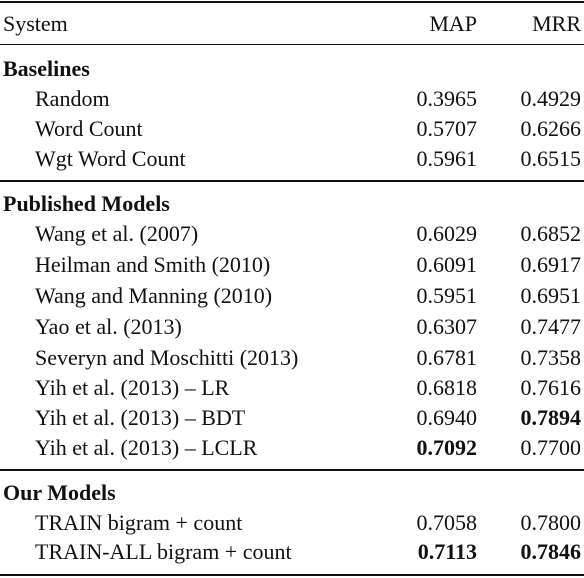 This screenshot has width=584, height=578. What do you see at coordinates (447, 551) in the screenshot?
I see `map-cell-best: 0.7113` at bounding box center [447, 551].